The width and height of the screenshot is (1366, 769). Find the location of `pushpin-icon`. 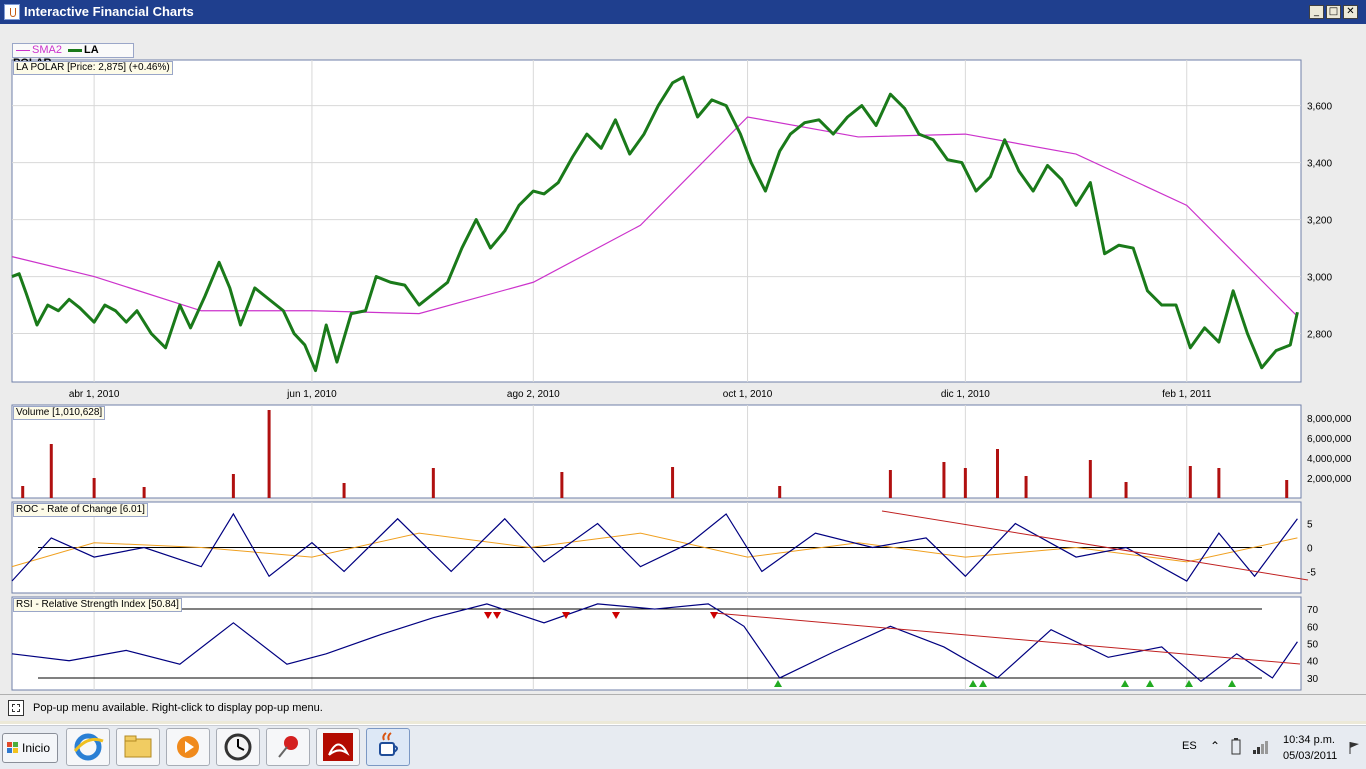

pushpin-icon is located at coordinates (288, 747).